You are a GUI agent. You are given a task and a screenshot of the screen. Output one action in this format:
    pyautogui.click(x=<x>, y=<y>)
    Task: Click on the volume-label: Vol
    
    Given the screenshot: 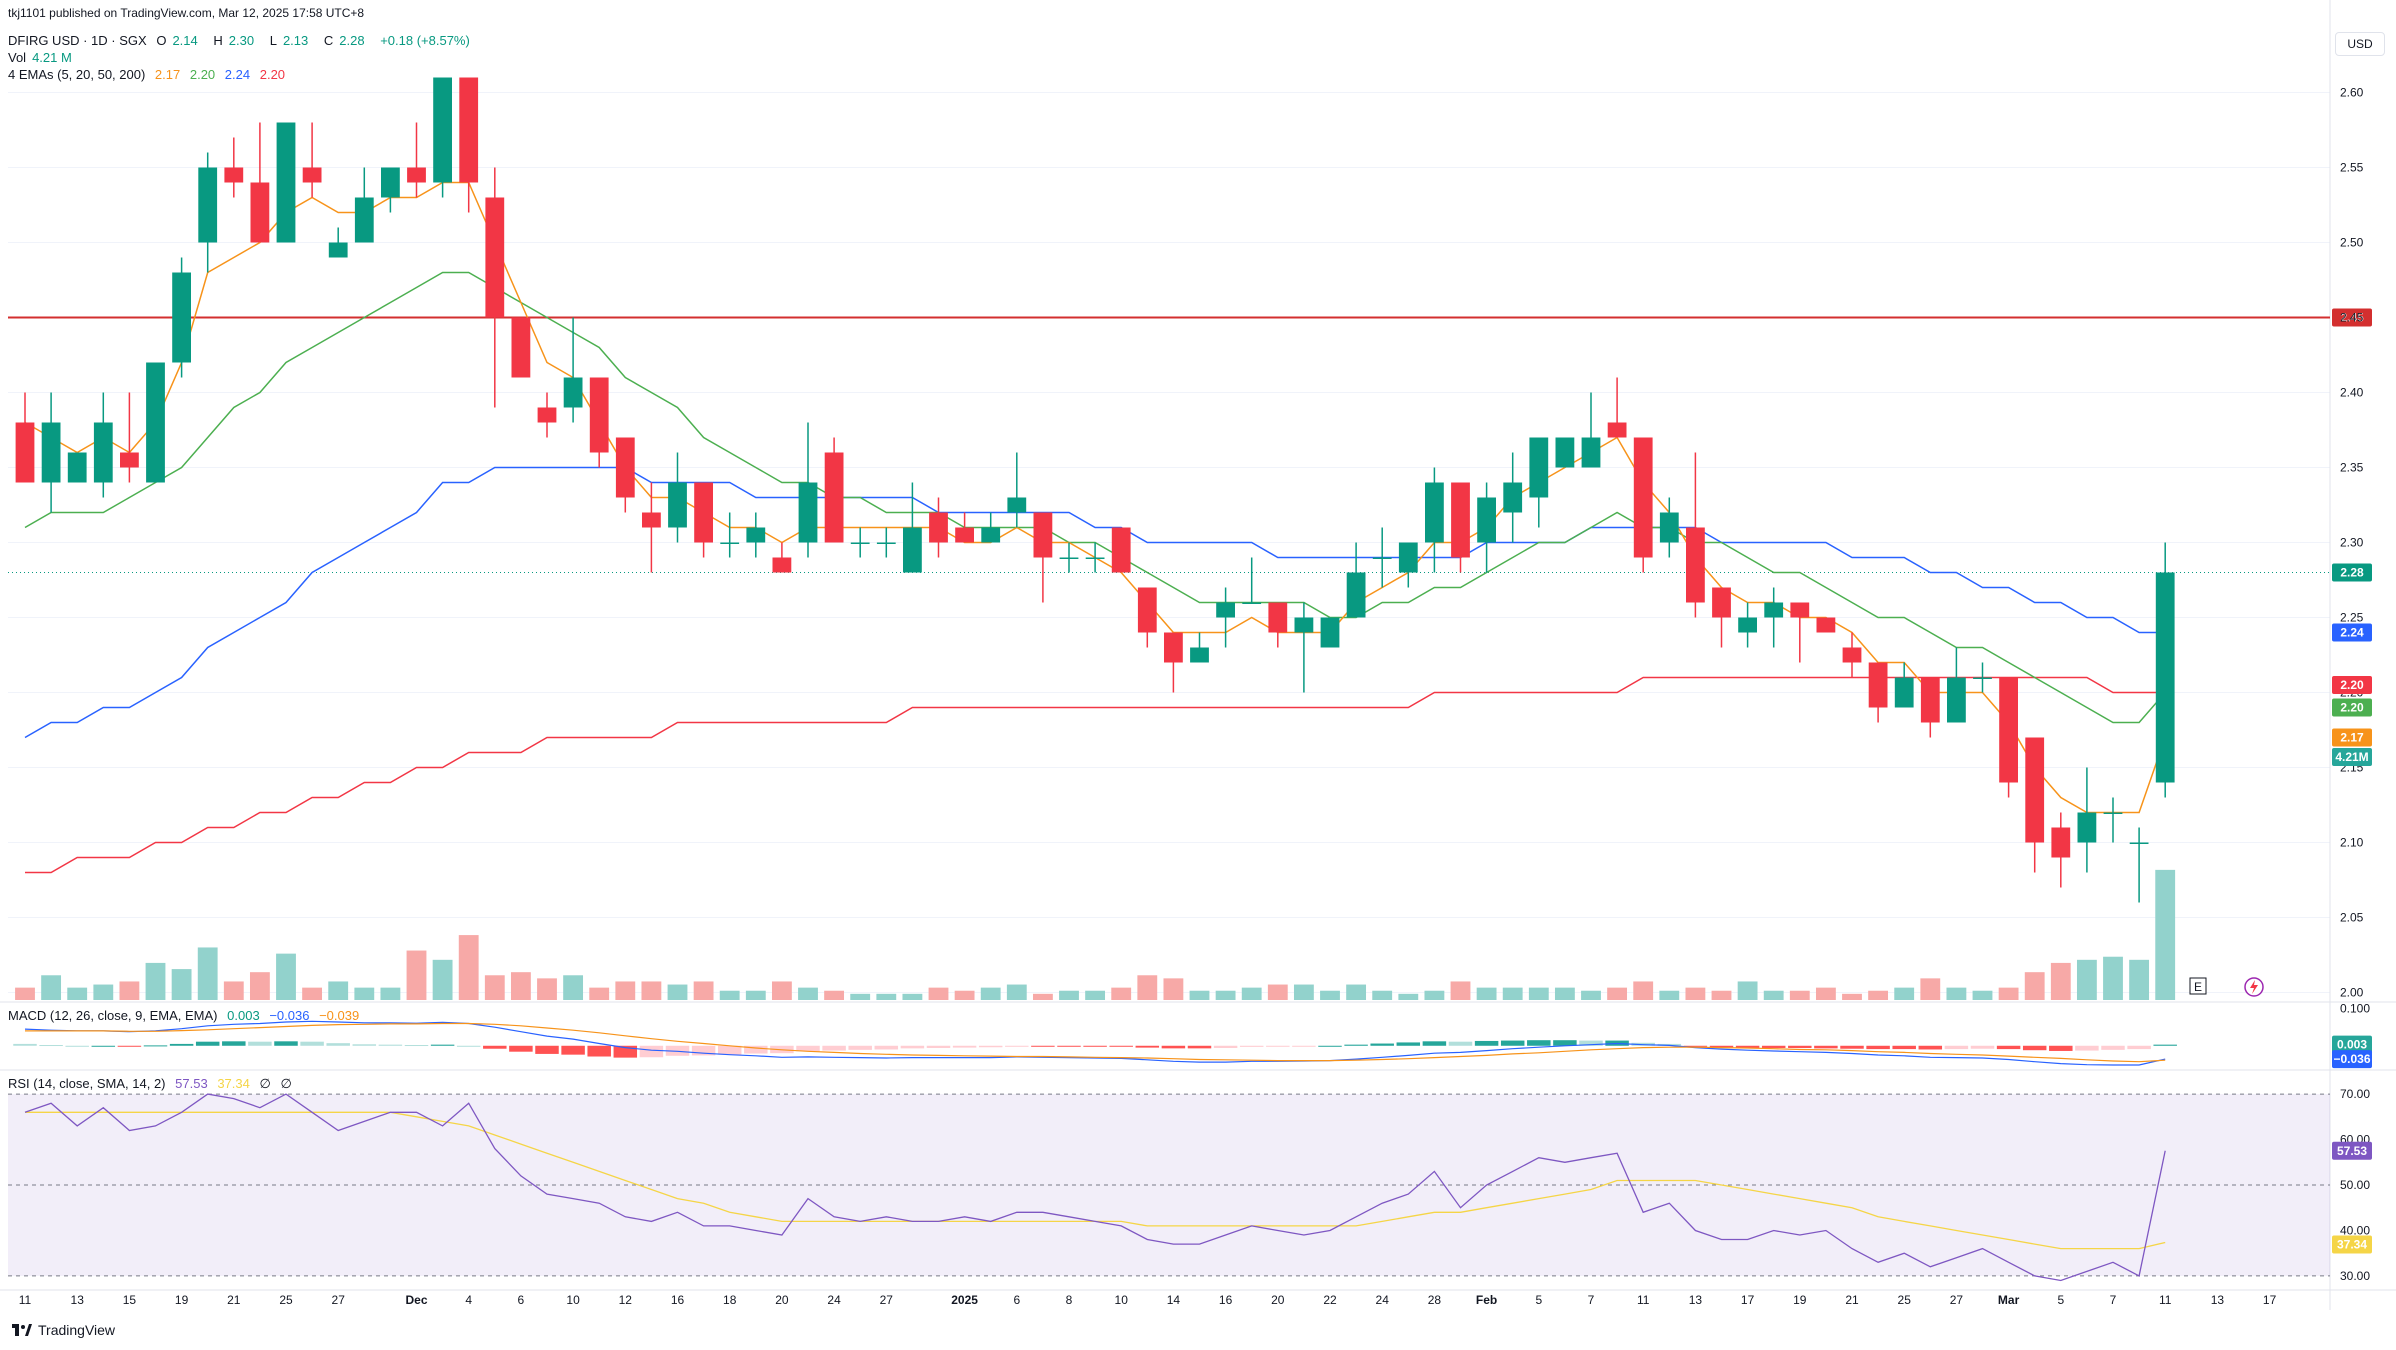 What is the action you would take?
    pyautogui.click(x=17, y=57)
    